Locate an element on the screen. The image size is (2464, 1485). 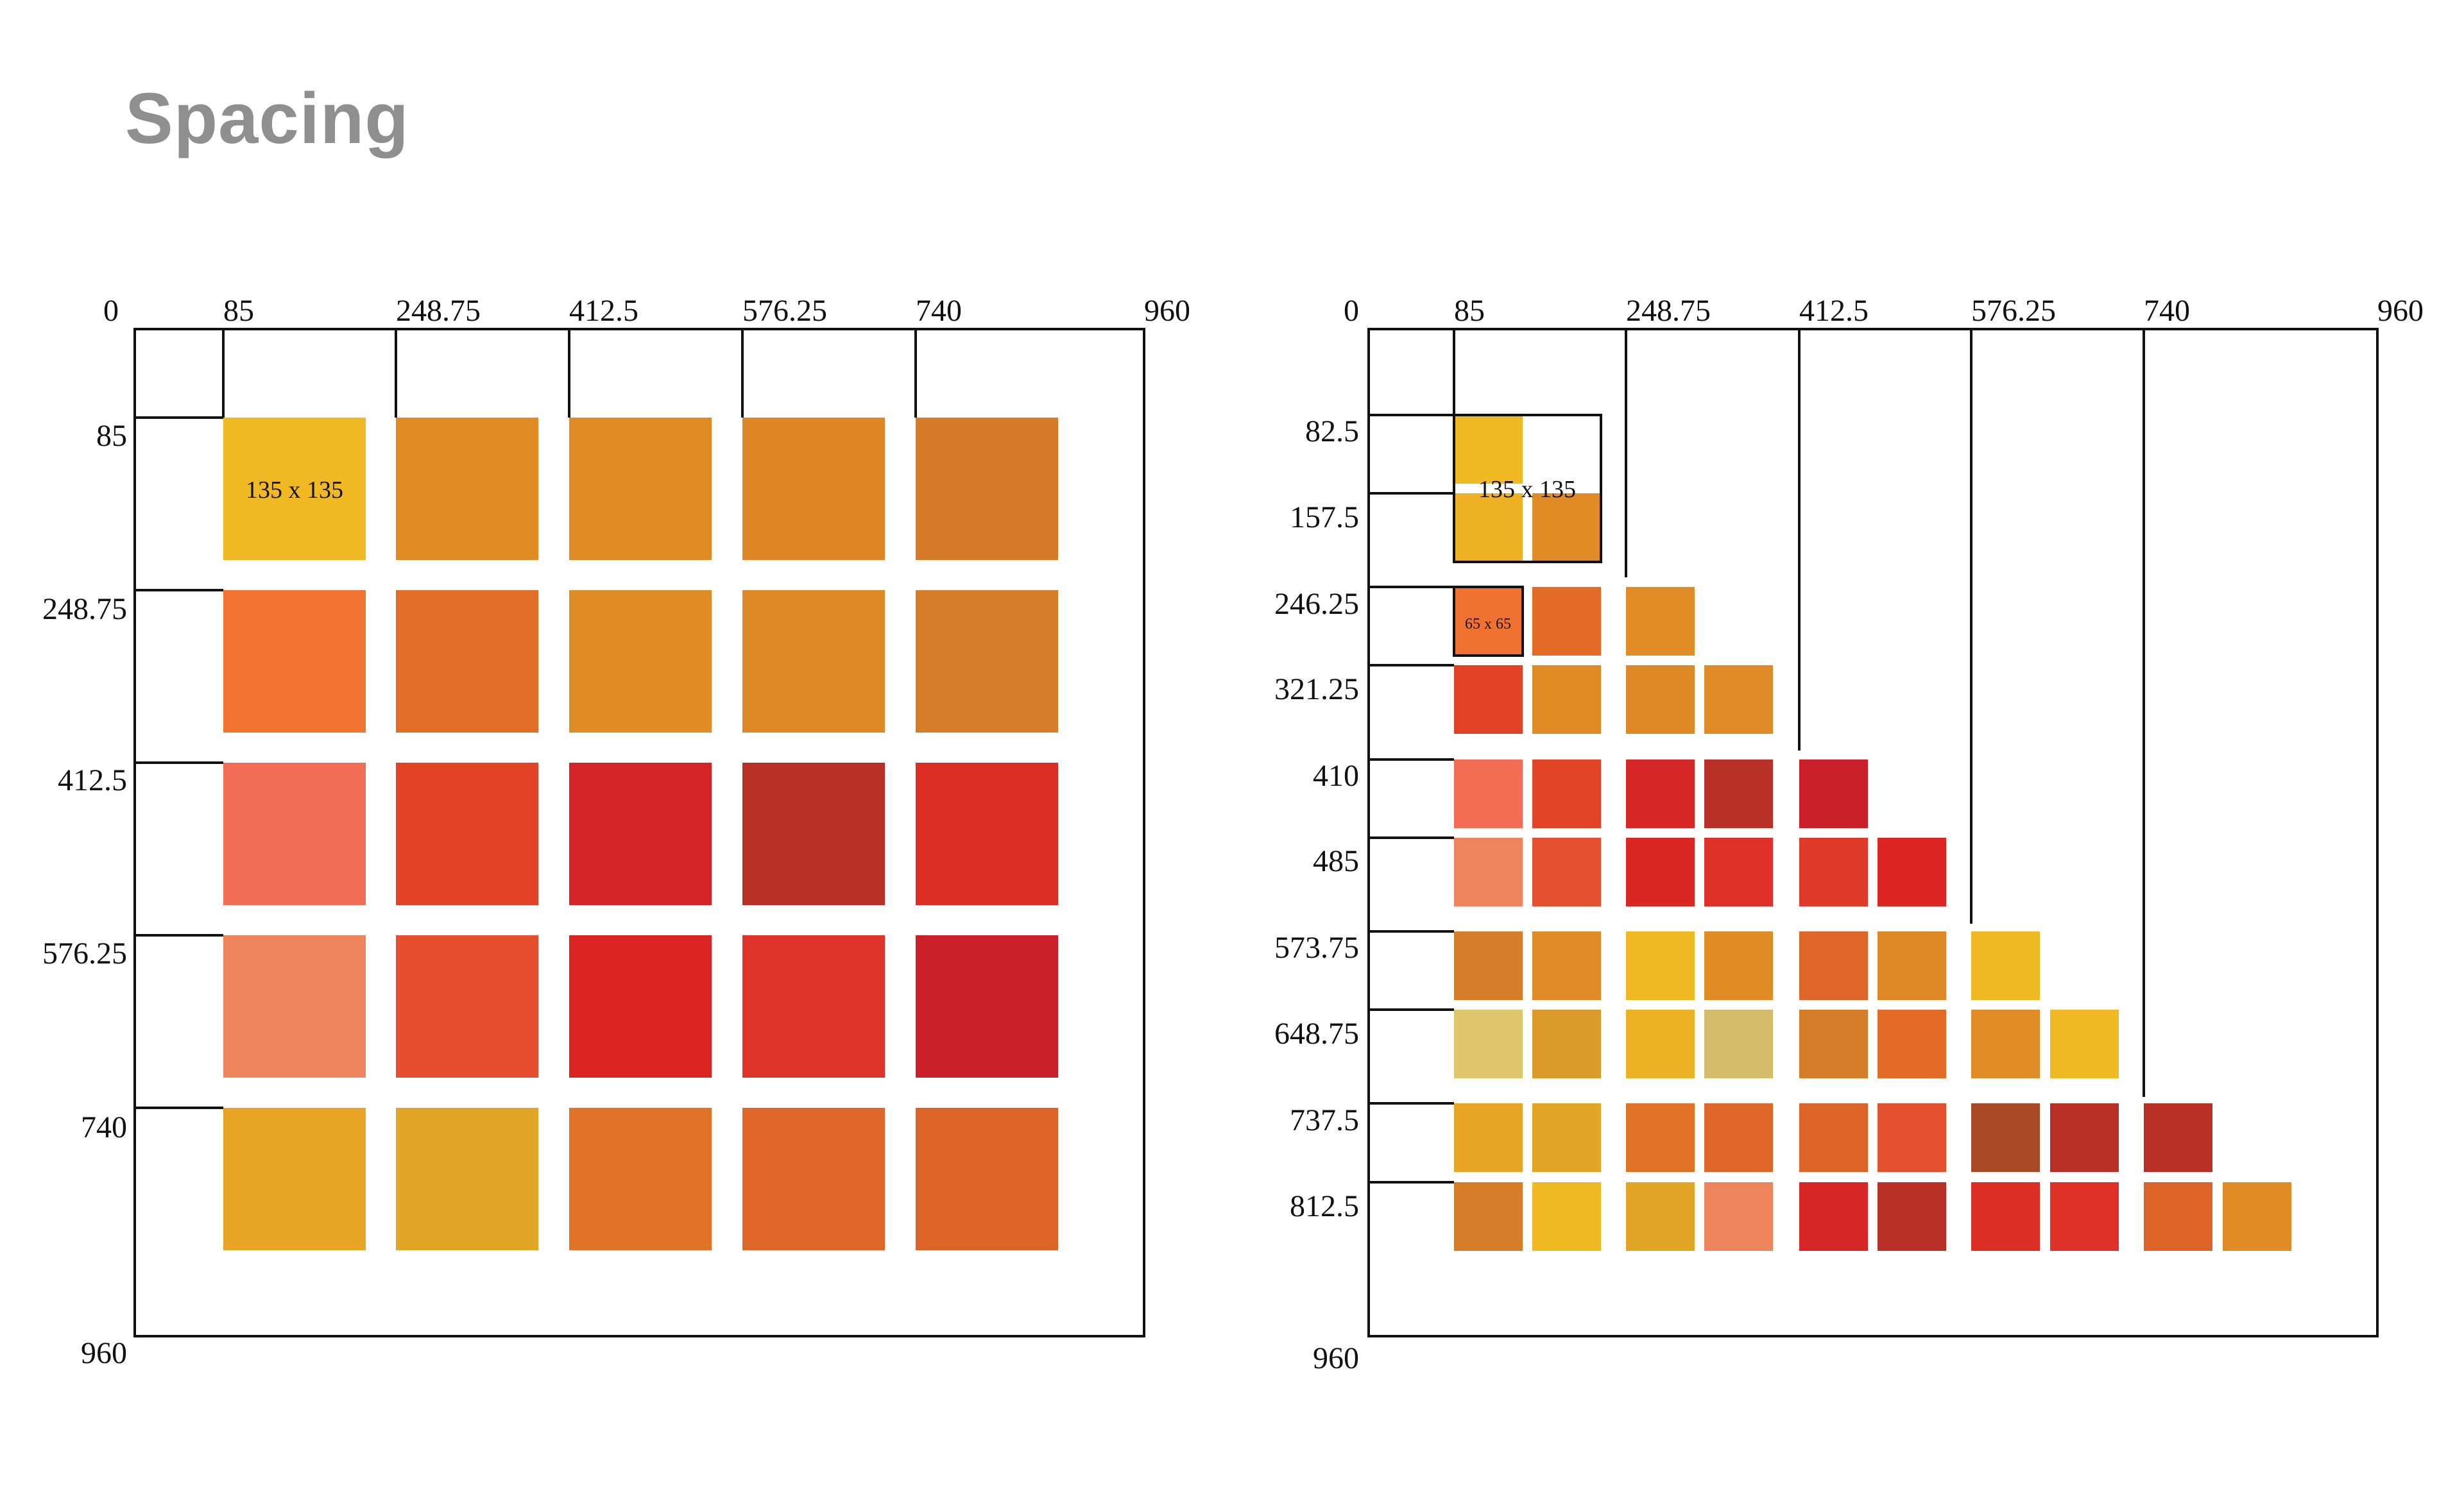
right-y-tick-label: 648.75 is located at coordinates (1317, 1034).